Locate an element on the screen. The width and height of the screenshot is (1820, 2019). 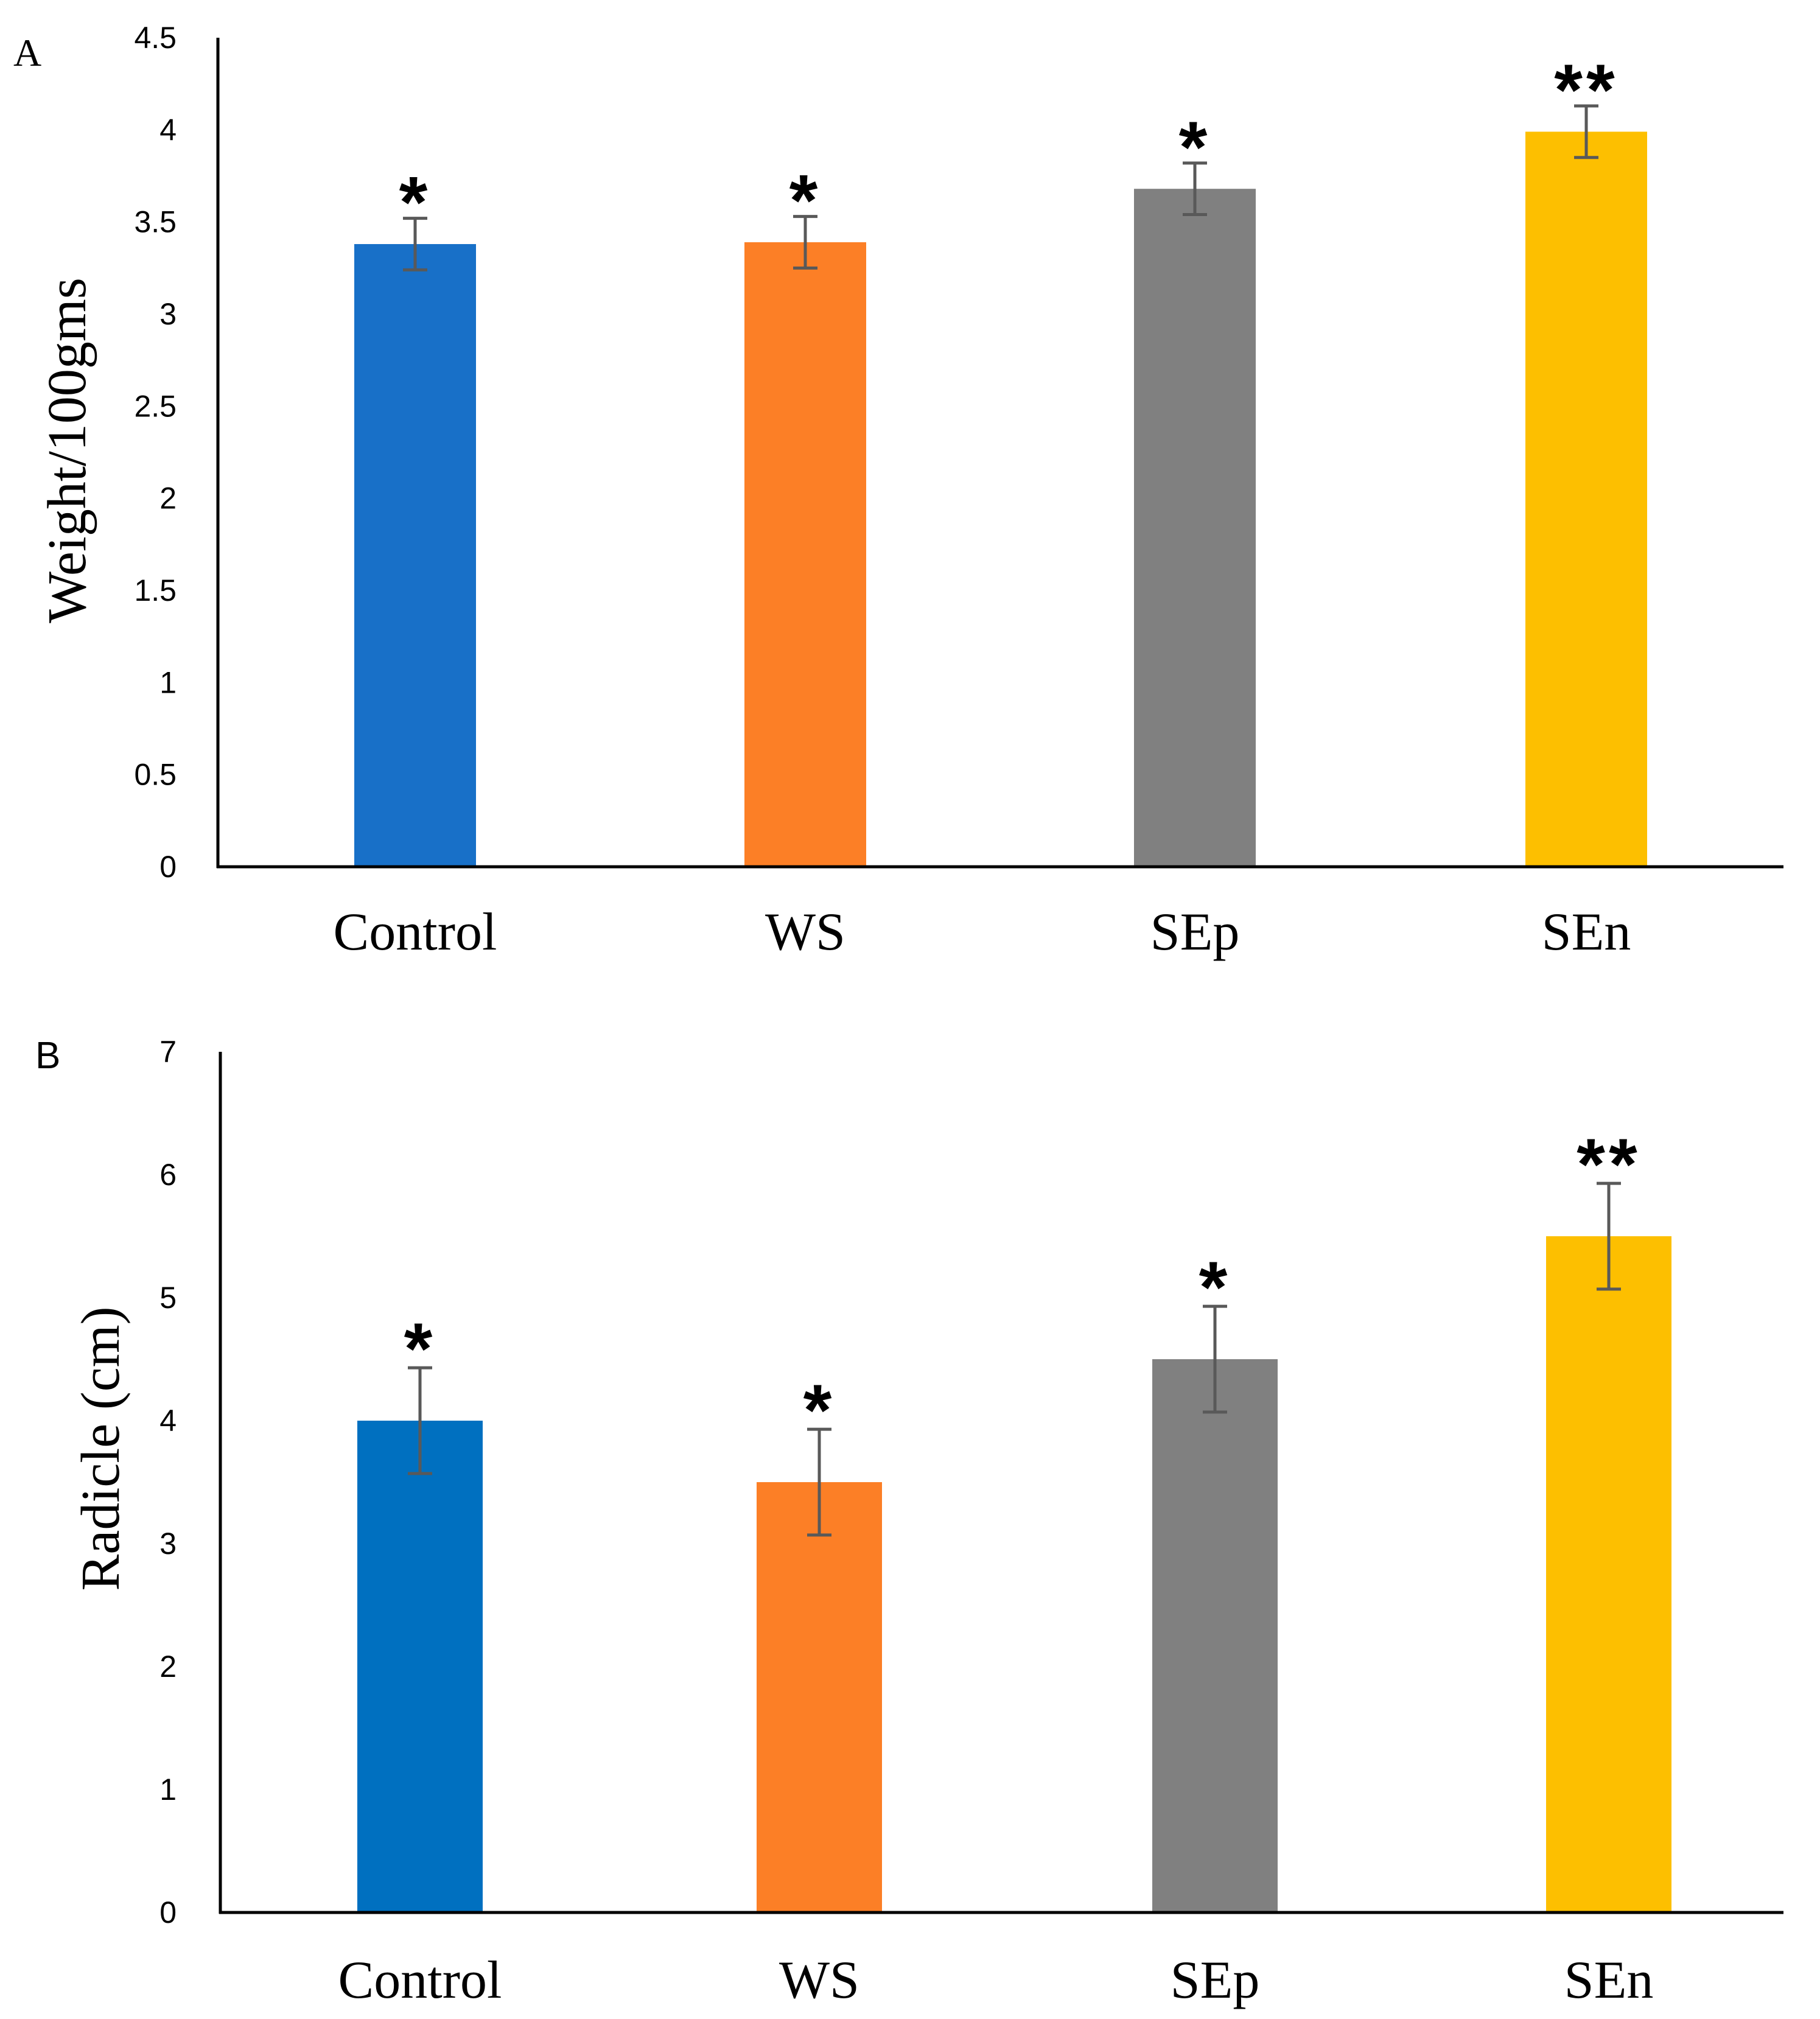
panel-label-b: B is located at coordinates (47, 1056).